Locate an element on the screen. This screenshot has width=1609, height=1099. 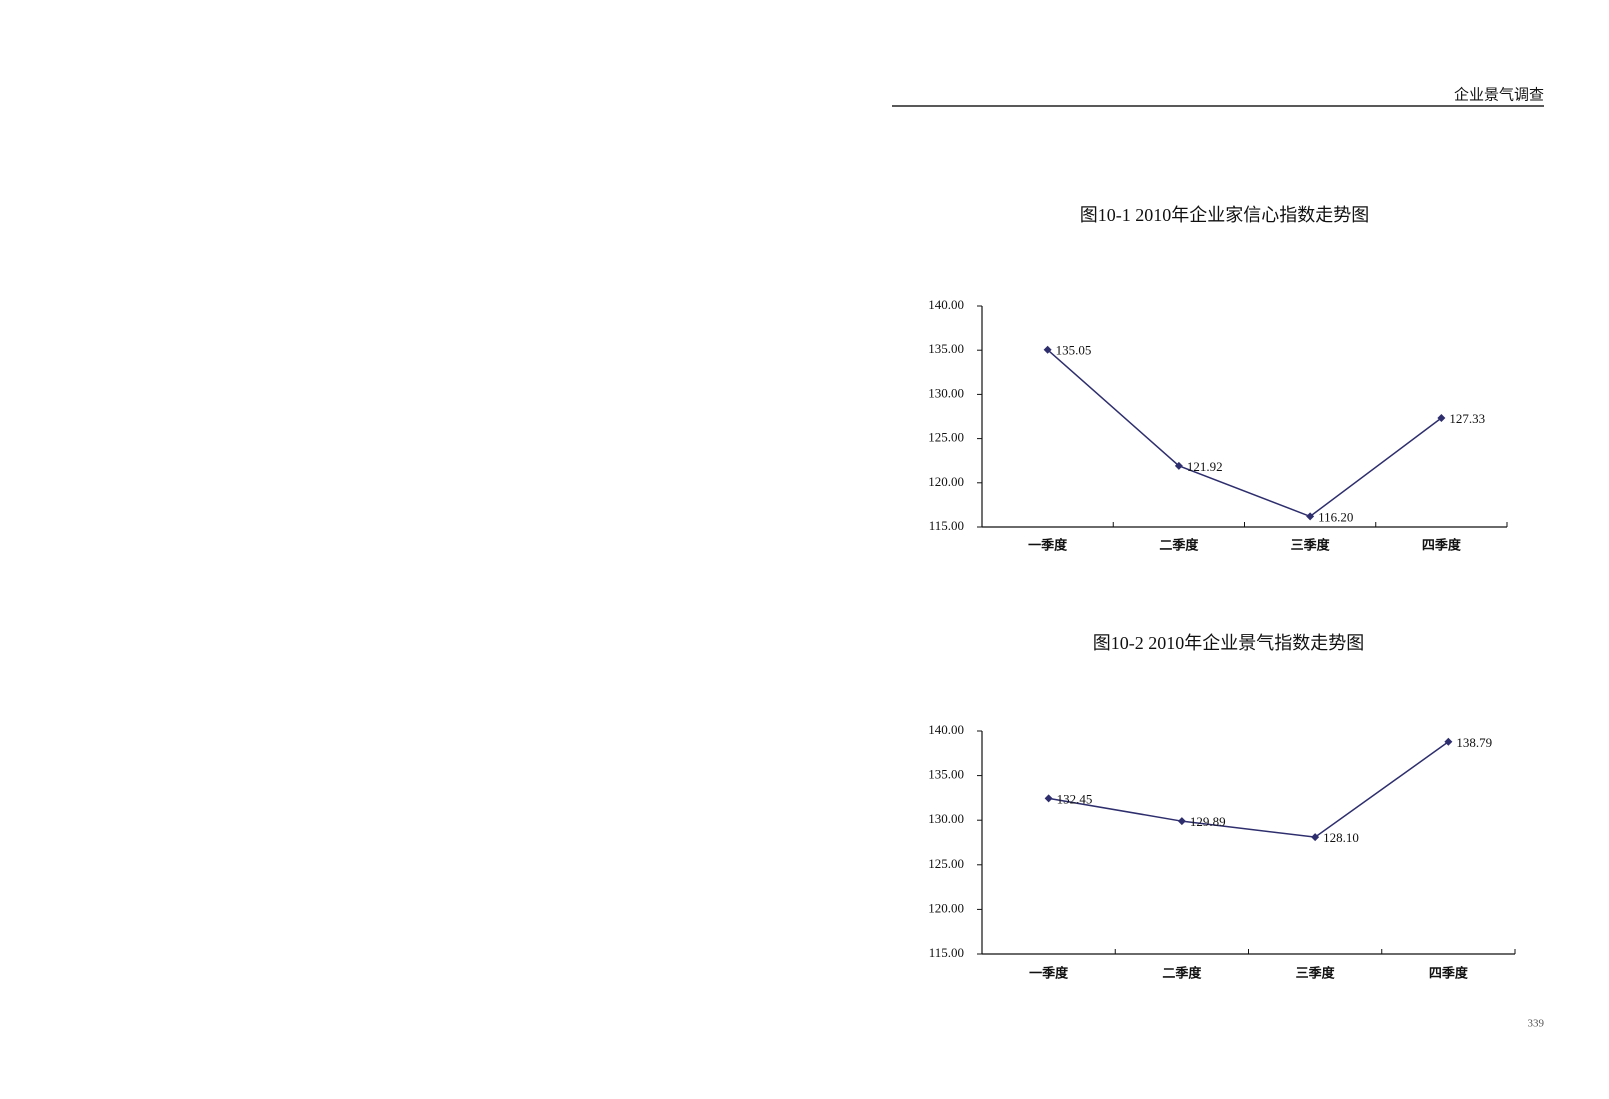
data-label: 129.89 is located at coordinates (1208, 821).